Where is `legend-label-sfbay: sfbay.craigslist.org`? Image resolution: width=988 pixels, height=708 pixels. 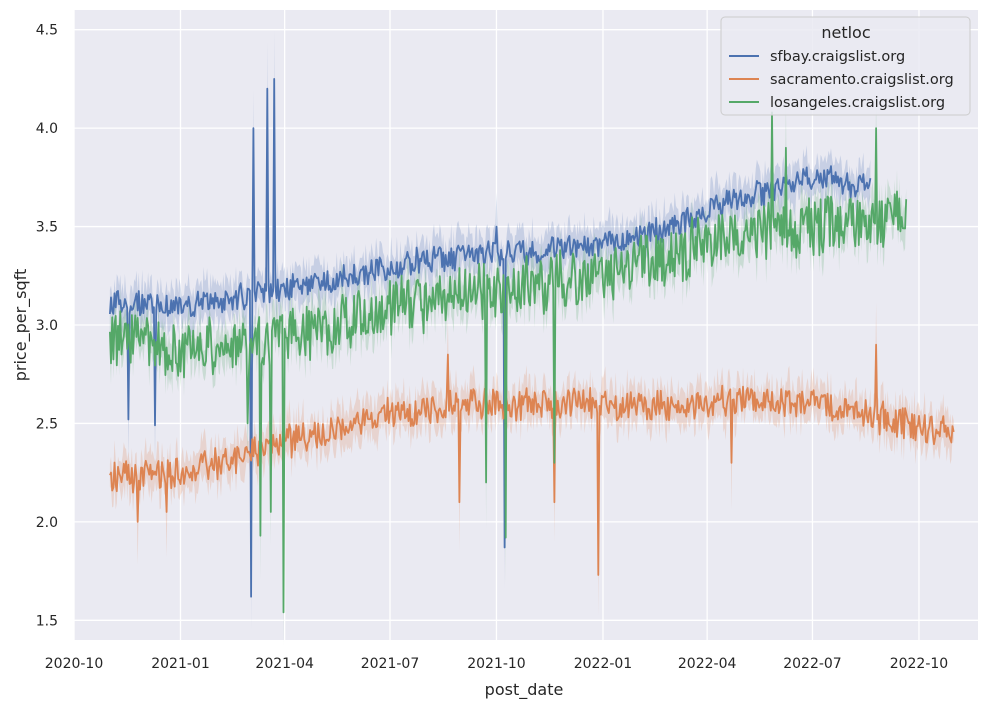
legend-label-sfbay: sfbay.craigslist.org is located at coordinates (837, 57).